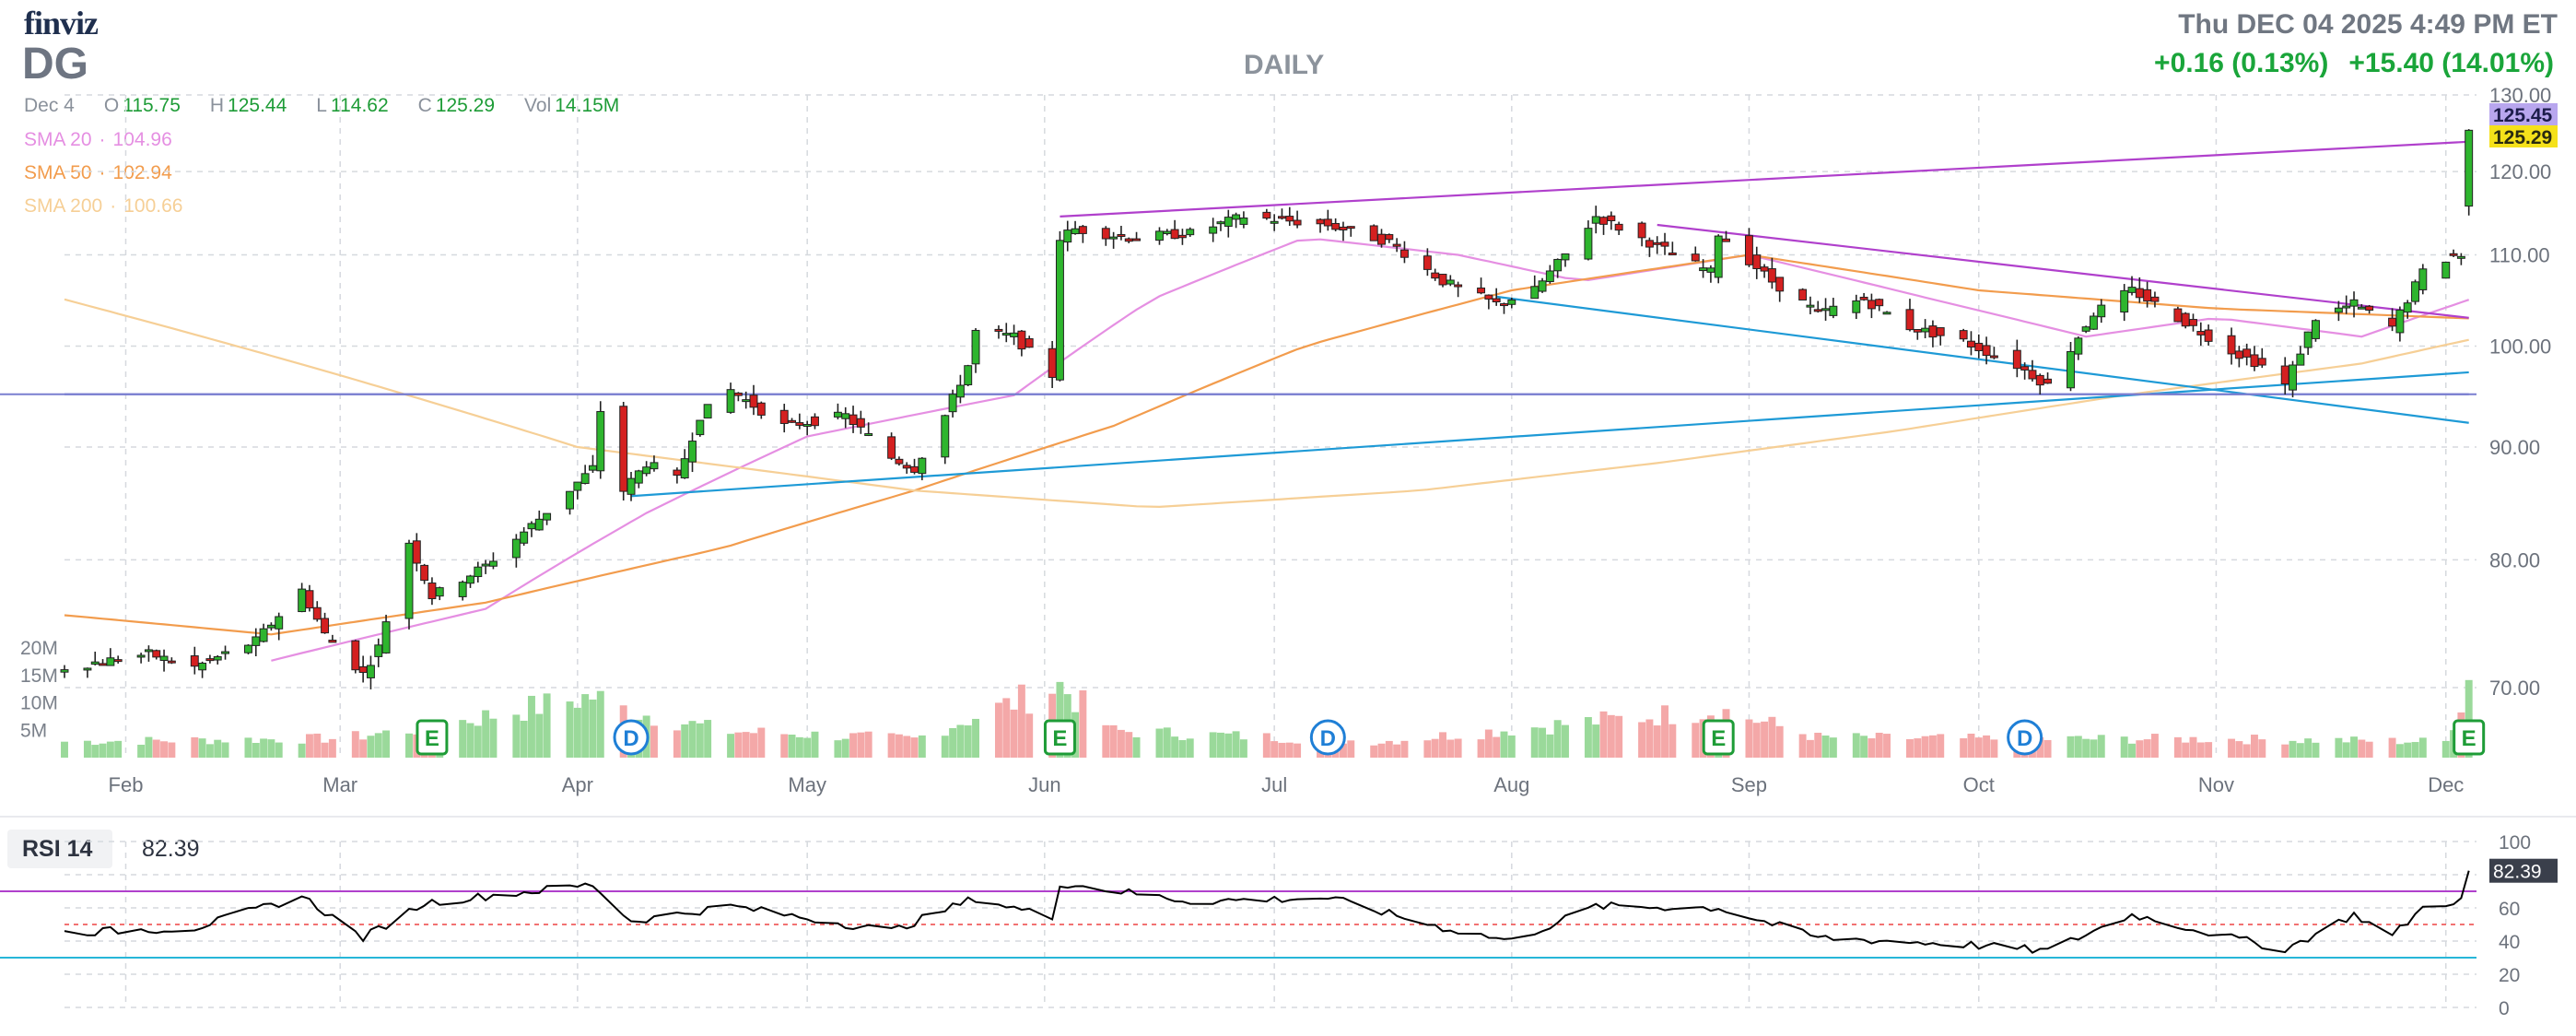 The height and width of the screenshot is (1036, 2576). I want to click on rsi-label-box, so click(60, 849).